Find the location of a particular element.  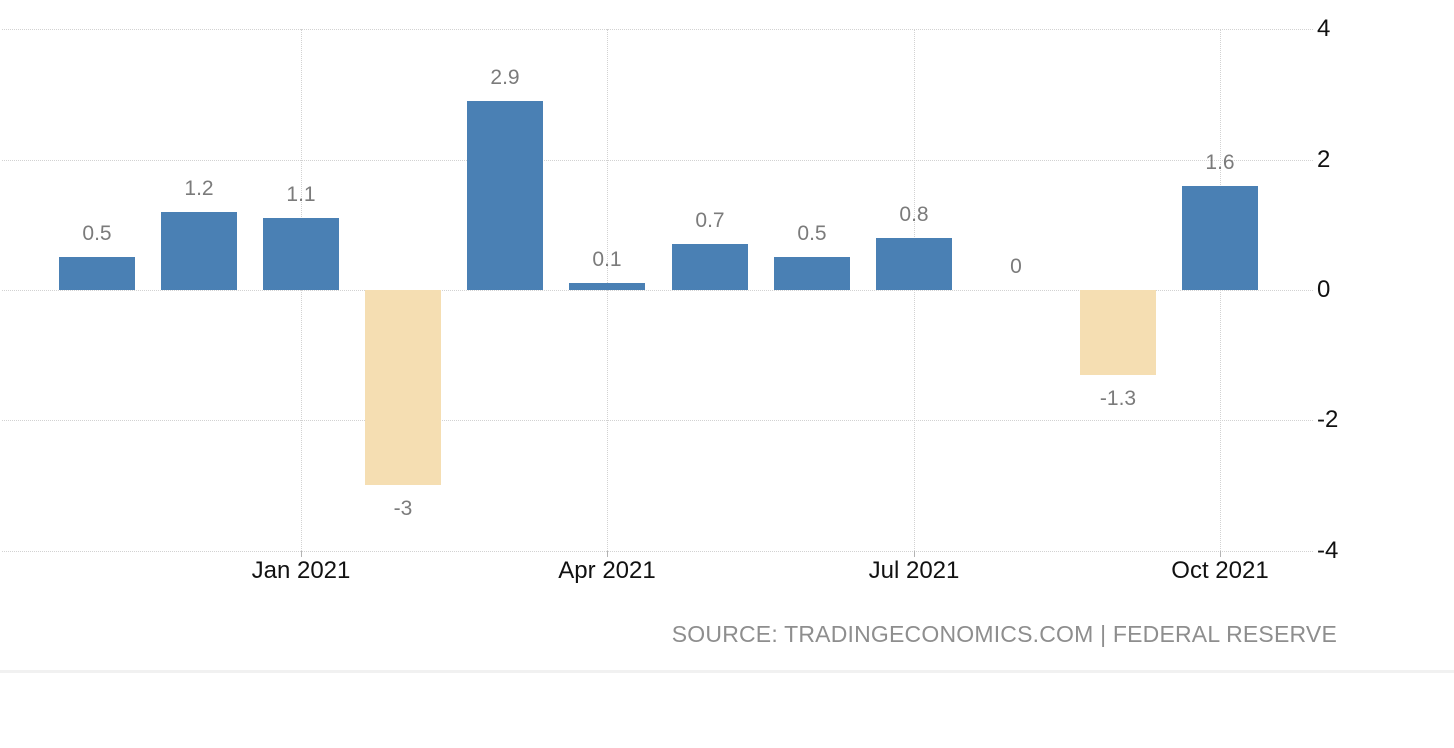

y-axis-tick-label: 4 is located at coordinates (1324, 28).